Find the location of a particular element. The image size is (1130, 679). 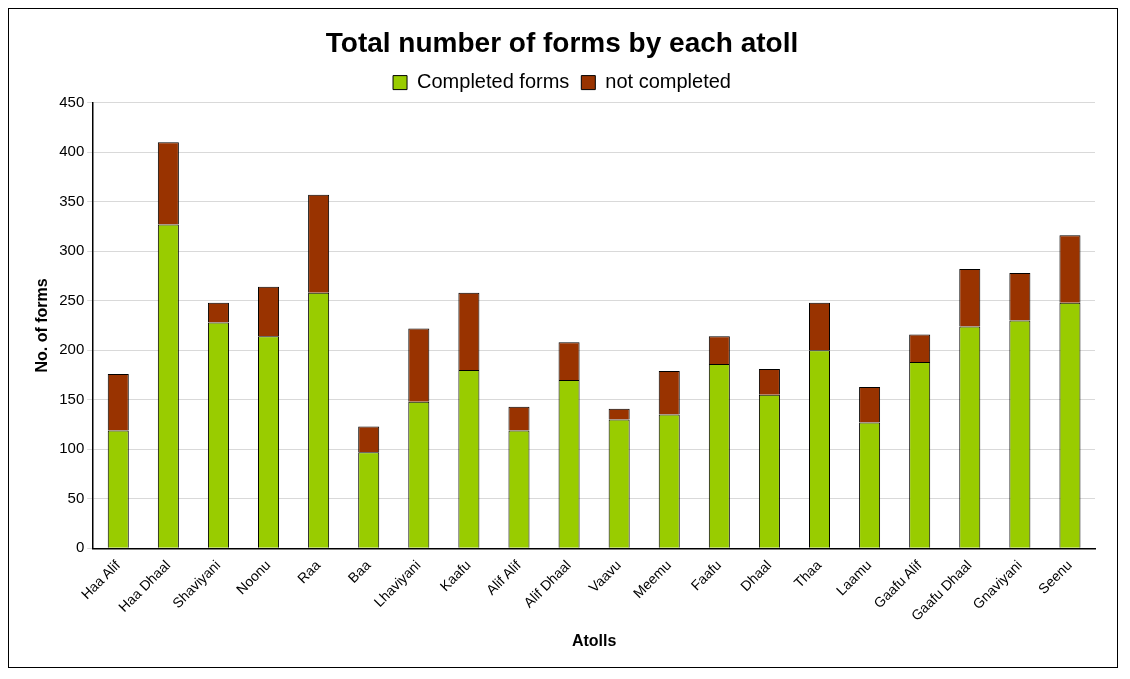

chart-title: Total number of forms by each atoll is located at coordinates (562, 42).